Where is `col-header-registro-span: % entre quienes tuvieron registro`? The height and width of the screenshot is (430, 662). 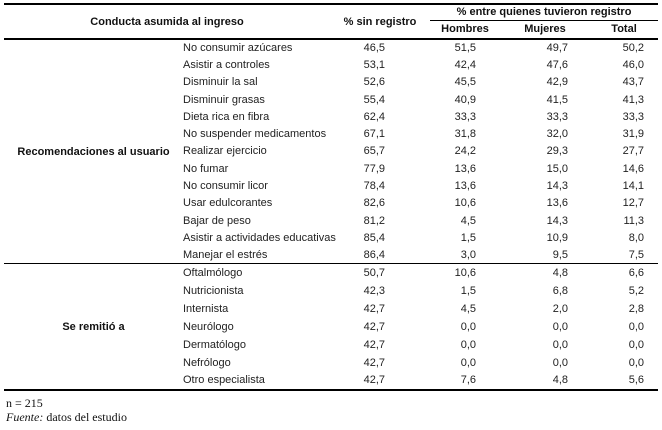 col-header-registro-span: % entre quienes tuvieron registro is located at coordinates (544, 12).